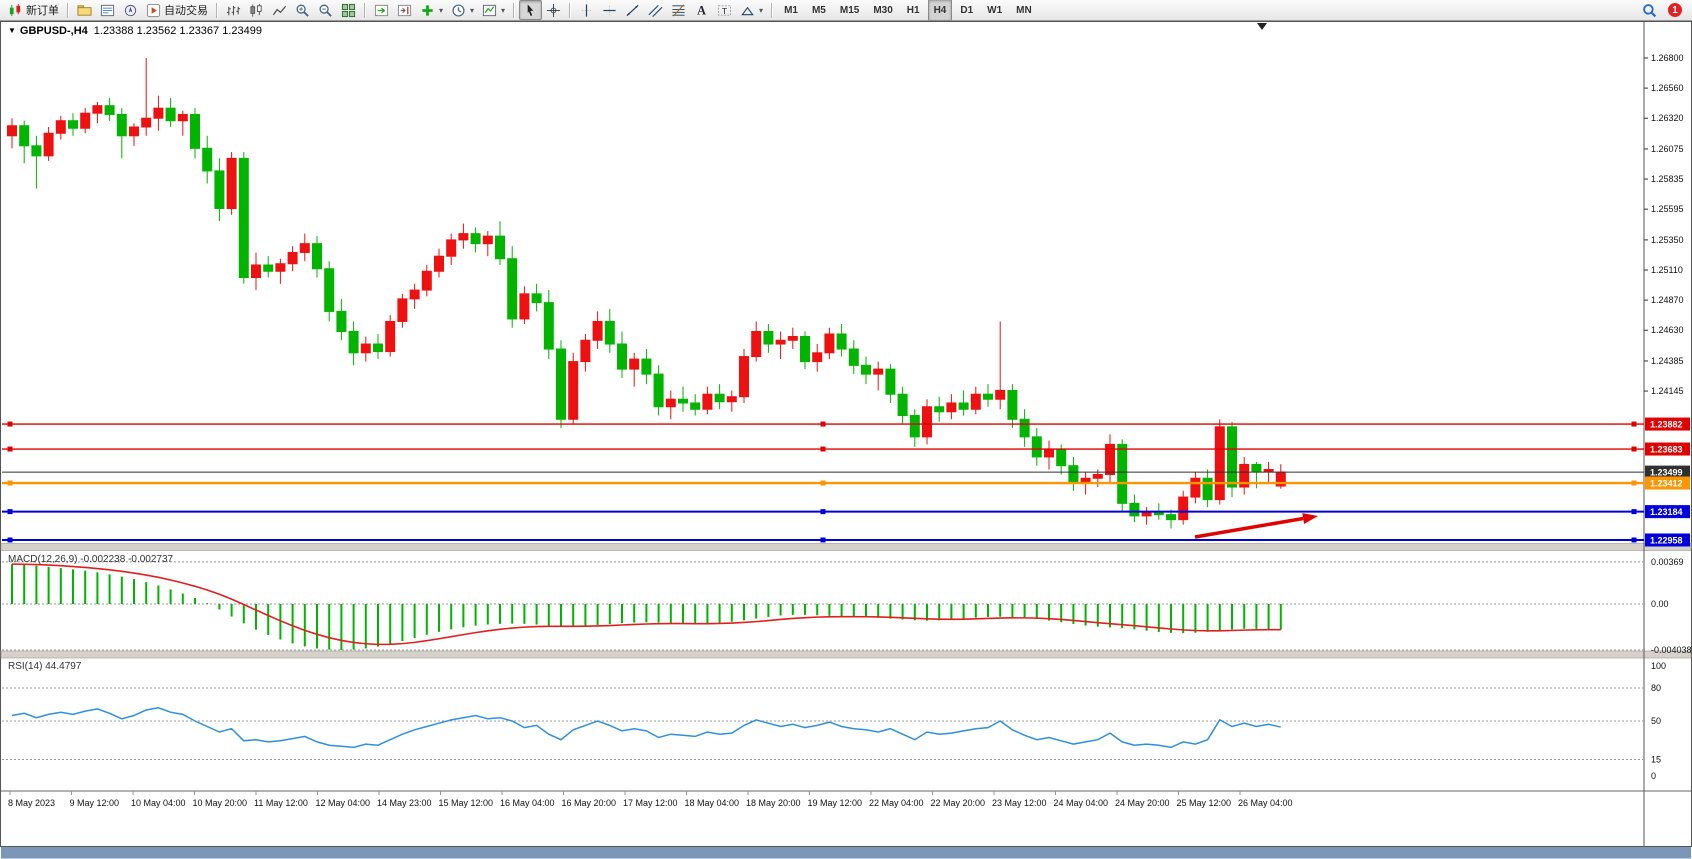 The width and height of the screenshot is (1692, 859). What do you see at coordinates (1310, 518) in the screenshot?
I see `arrow-annotation-head` at bounding box center [1310, 518].